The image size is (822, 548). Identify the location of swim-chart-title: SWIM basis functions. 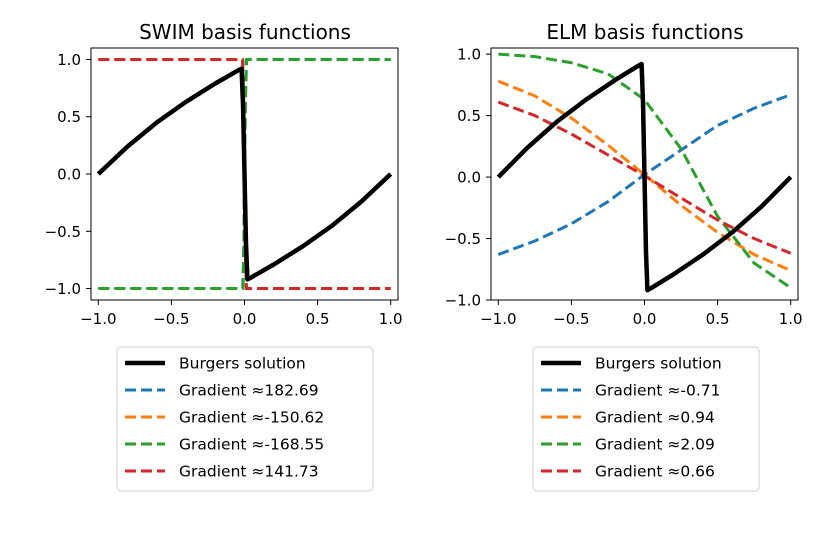
(245, 32).